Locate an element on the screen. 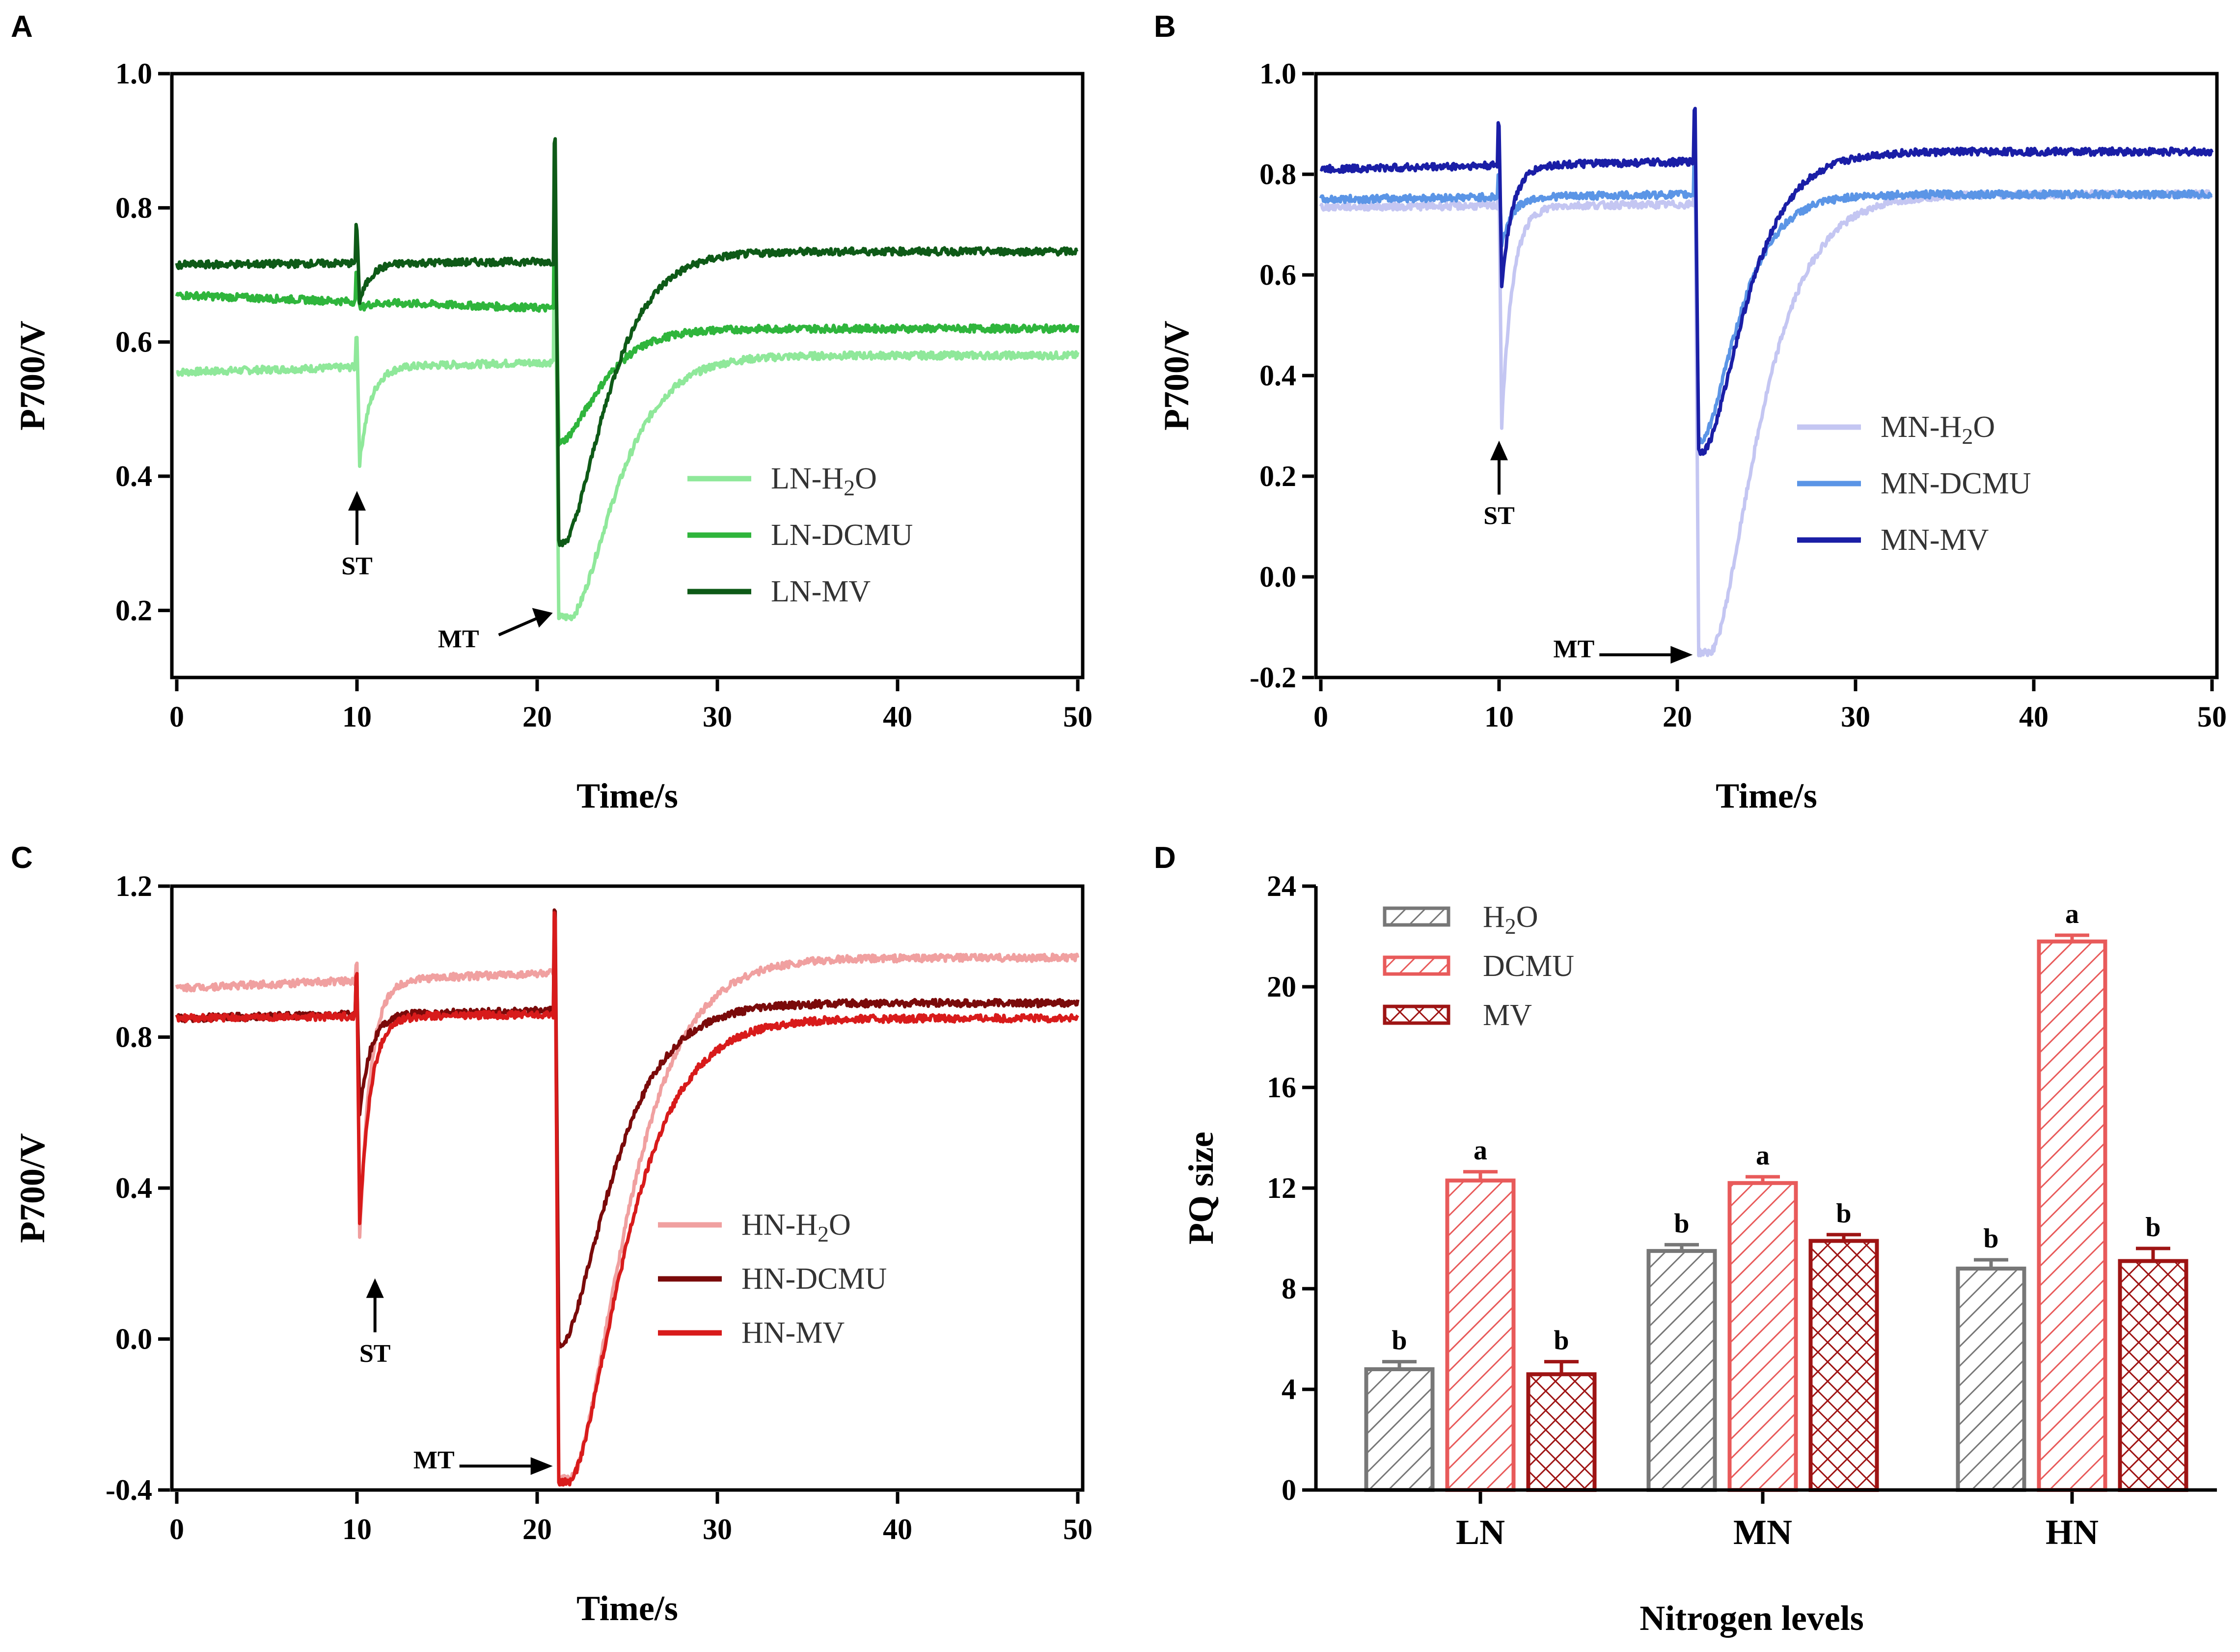 The height and width of the screenshot is (1652, 2240). panel-d-bar-ln-dcmu is located at coordinates (1480, 1335).